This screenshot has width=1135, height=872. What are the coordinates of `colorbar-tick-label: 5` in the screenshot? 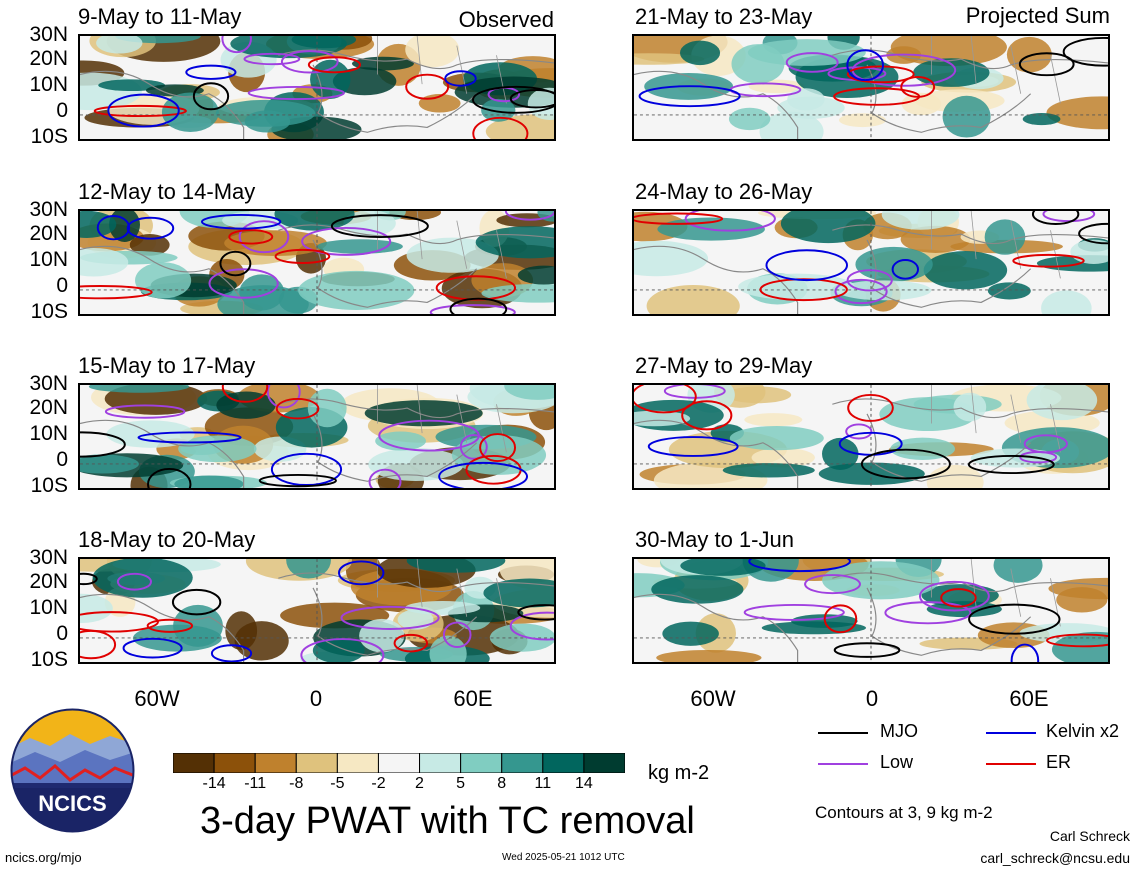 It's located at (461, 783).